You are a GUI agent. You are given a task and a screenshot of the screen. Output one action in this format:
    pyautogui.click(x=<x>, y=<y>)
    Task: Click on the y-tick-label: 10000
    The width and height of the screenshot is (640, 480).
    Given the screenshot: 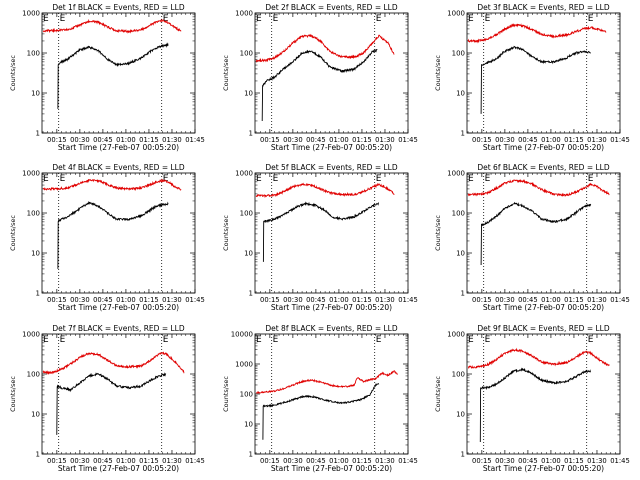 What is the action you would take?
    pyautogui.click(x=242, y=335)
    